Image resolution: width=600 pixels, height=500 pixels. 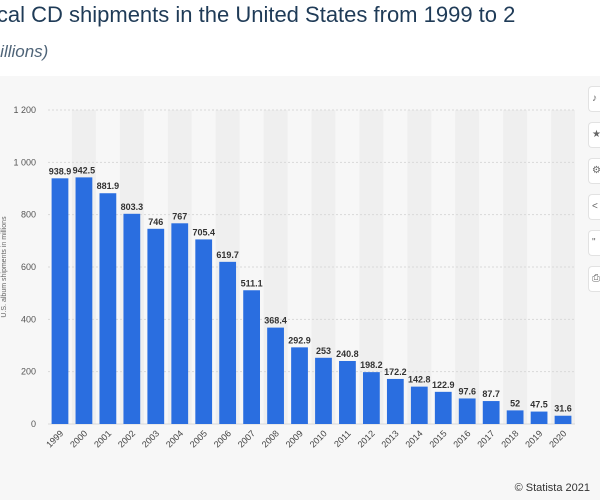 What do you see at coordinates (539, 405) in the screenshot?
I see `data-label: 47.5` at bounding box center [539, 405].